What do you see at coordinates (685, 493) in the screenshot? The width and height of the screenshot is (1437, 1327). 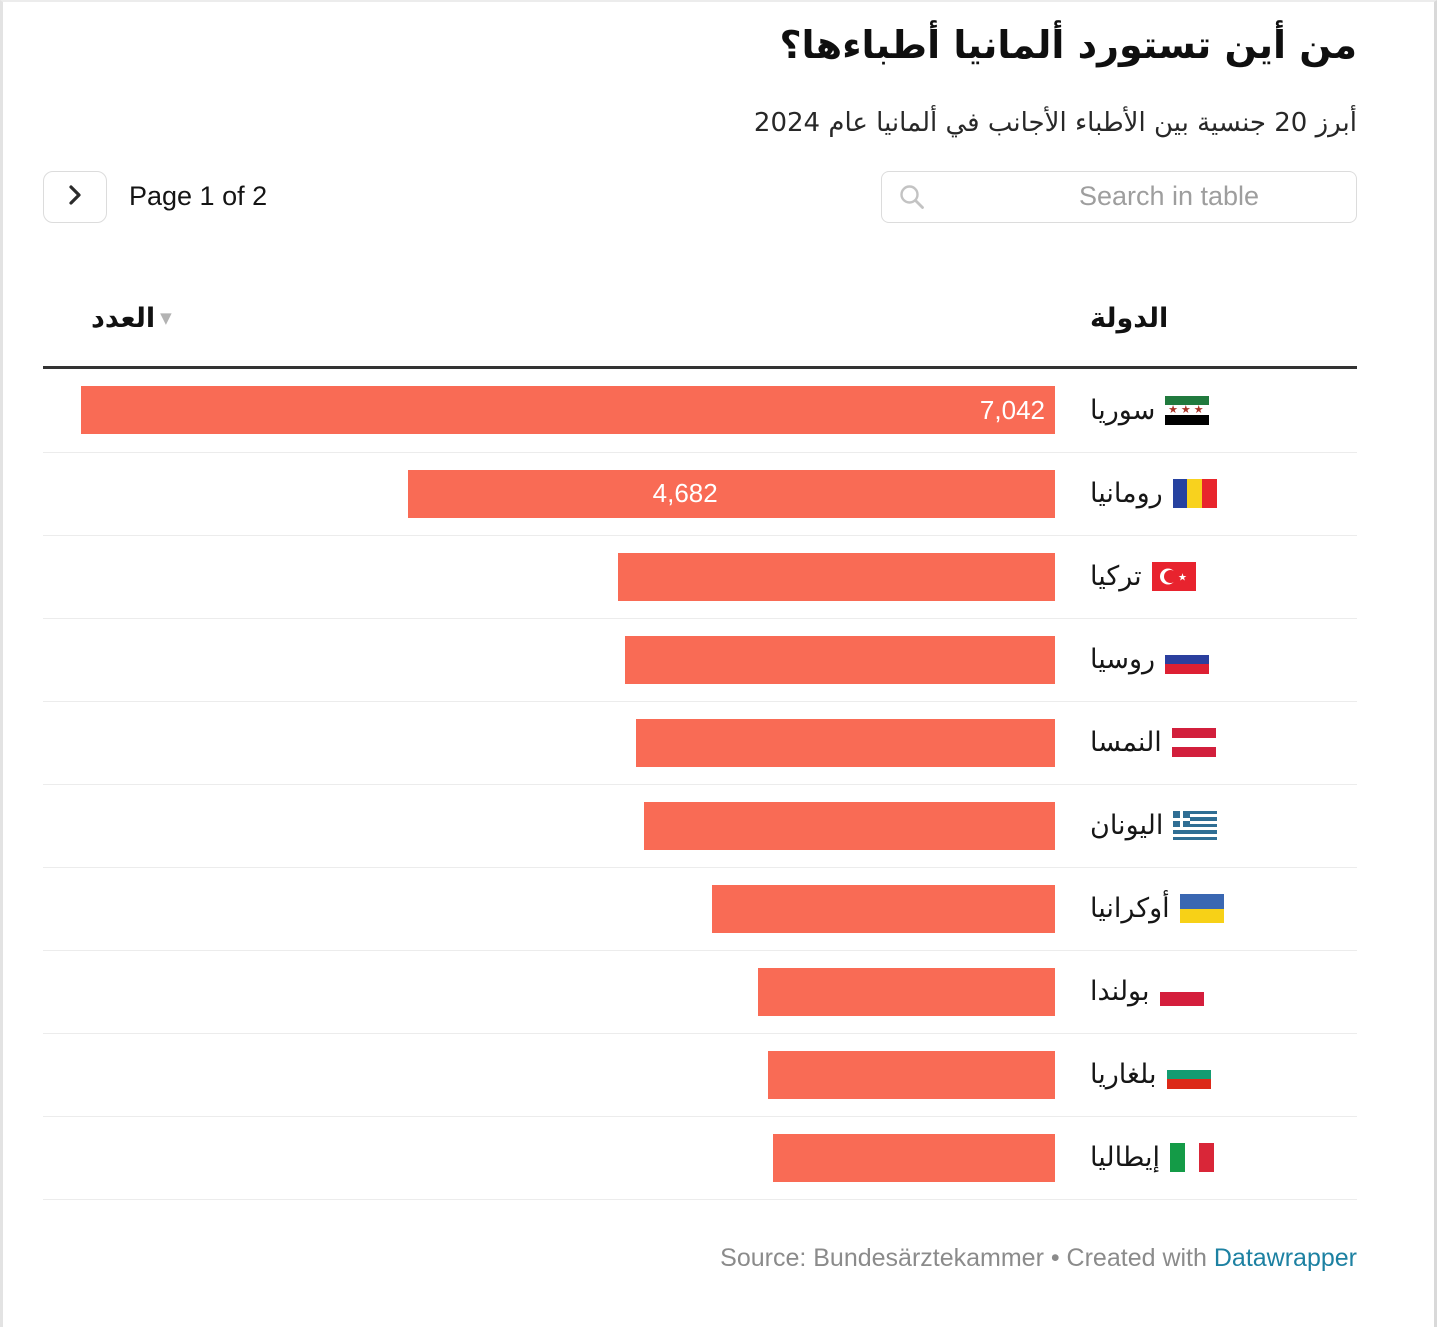 I see `bar-value-label: 4,682` at bounding box center [685, 493].